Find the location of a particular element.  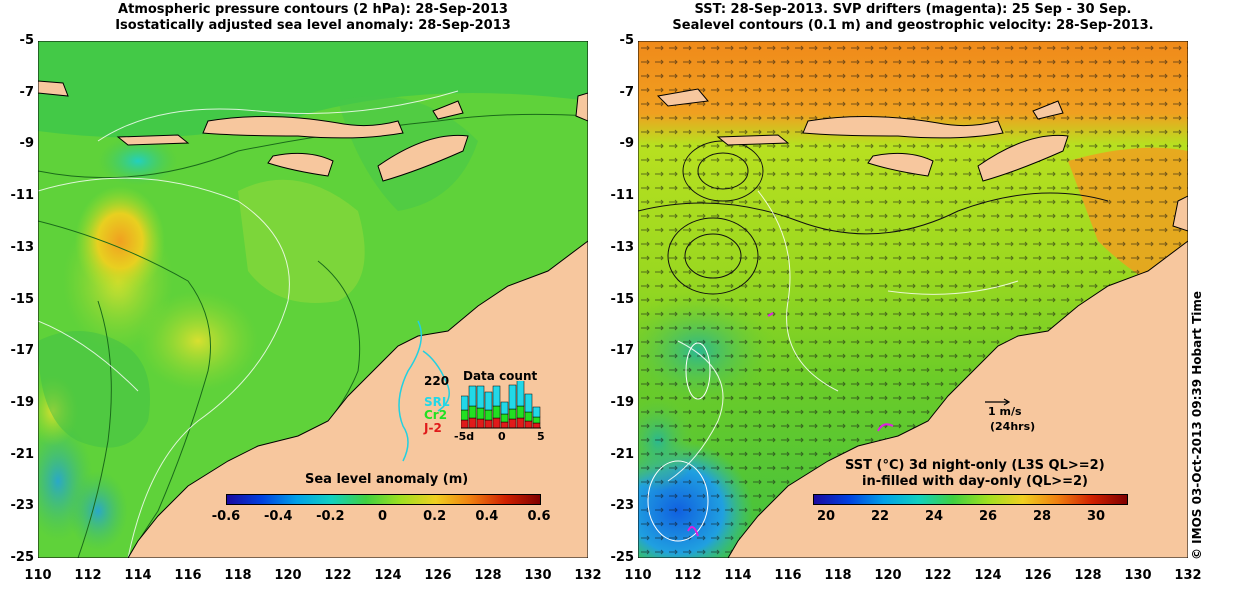

x-tick-label: 118 is located at coordinates (838, 575).